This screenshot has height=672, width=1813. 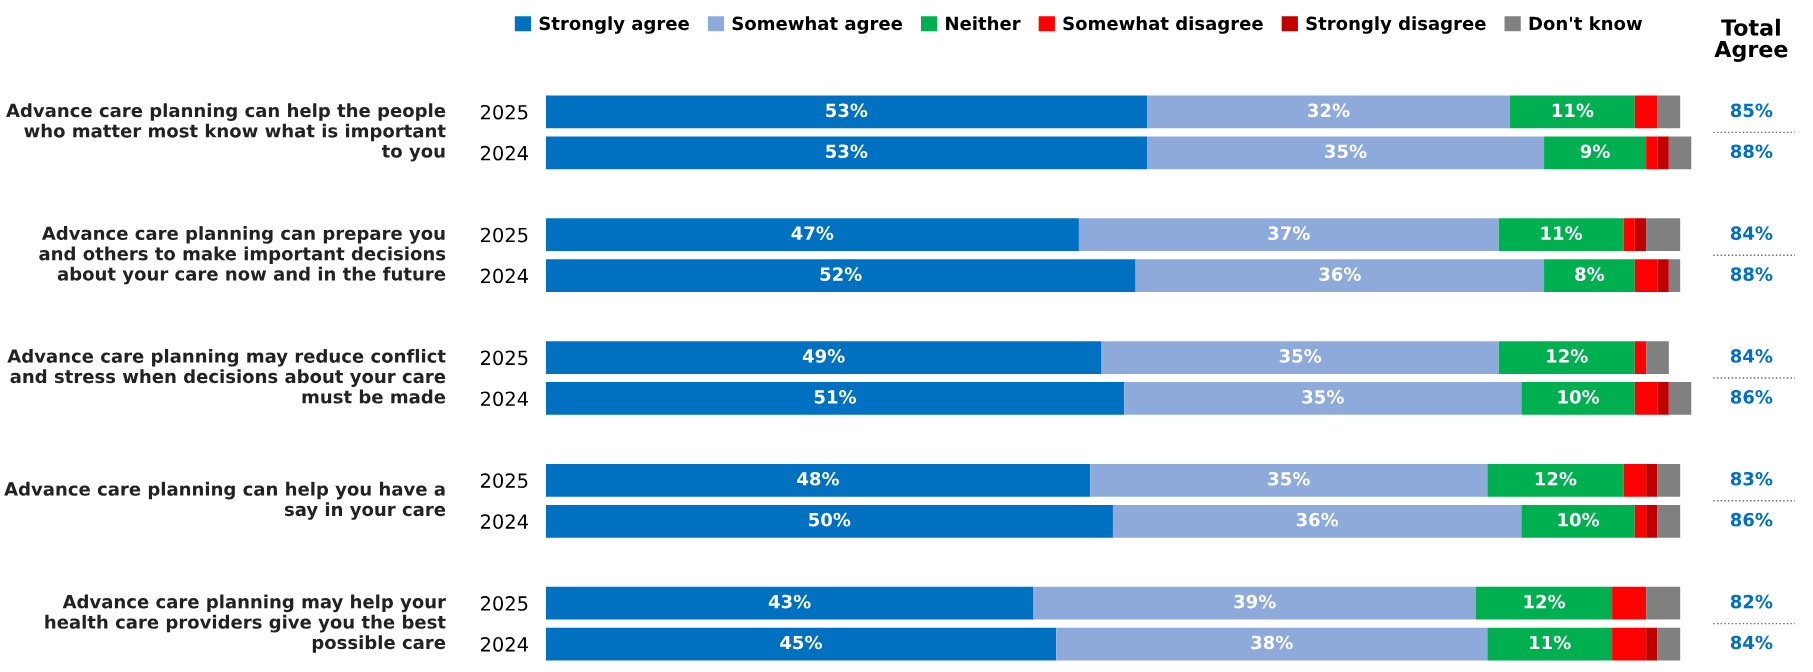 What do you see at coordinates (830, 519) in the screenshot?
I see `data-label: 50%` at bounding box center [830, 519].